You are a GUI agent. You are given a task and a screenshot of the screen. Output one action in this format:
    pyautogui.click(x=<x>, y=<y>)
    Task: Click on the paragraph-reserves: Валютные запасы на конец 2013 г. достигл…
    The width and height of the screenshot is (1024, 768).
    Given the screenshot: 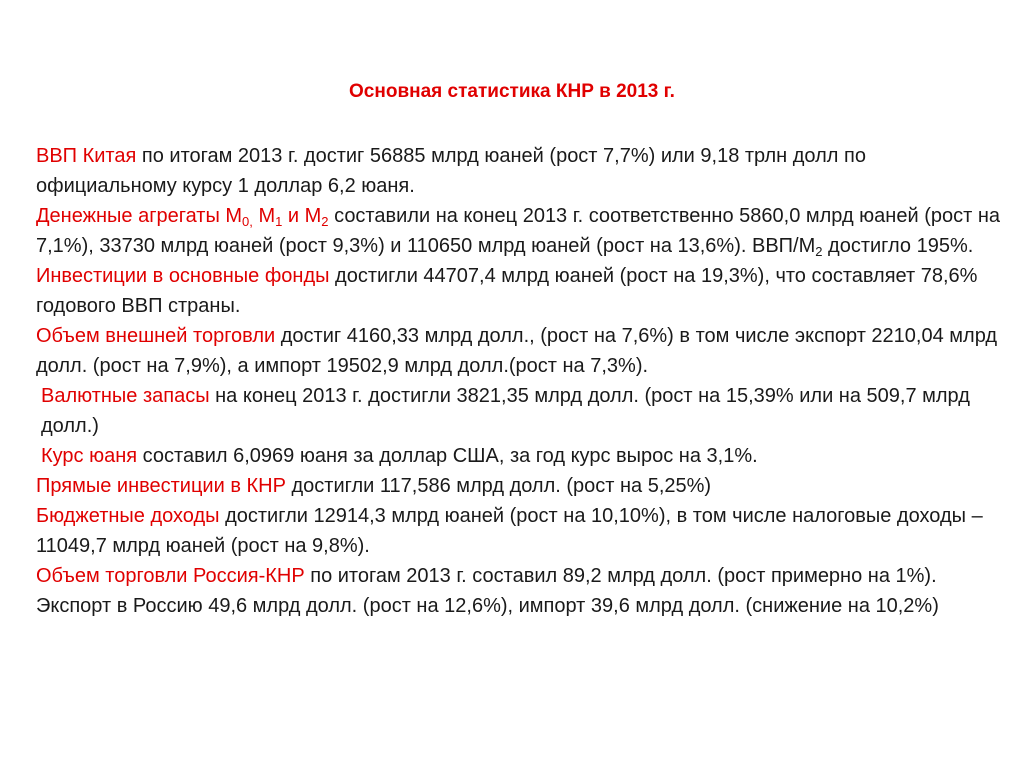 What is the action you would take?
    pyautogui.click(x=518, y=411)
    